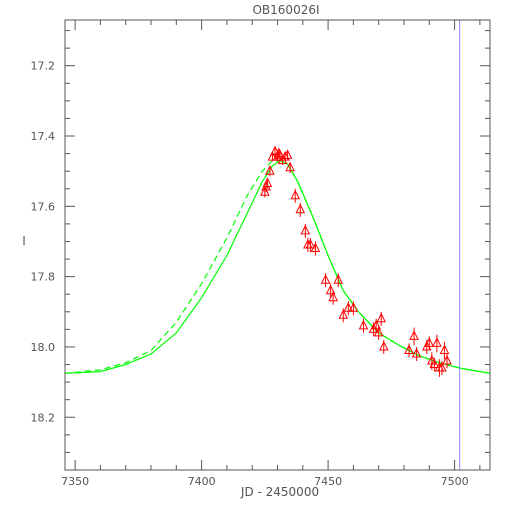  I want to click on y-axis-label: I, so click(24, 241).